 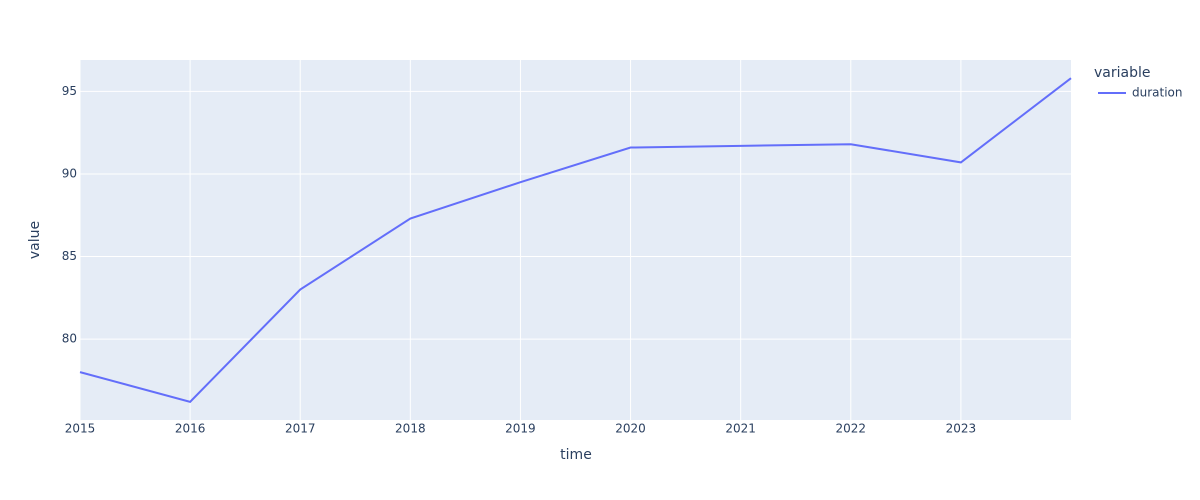 What do you see at coordinates (630, 429) in the screenshot?
I see `x-tick-label: 2020` at bounding box center [630, 429].